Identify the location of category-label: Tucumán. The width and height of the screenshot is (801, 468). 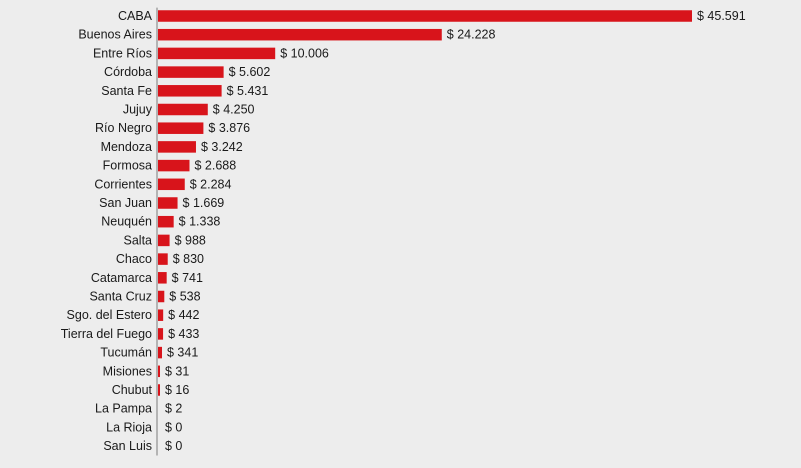
(126, 353).